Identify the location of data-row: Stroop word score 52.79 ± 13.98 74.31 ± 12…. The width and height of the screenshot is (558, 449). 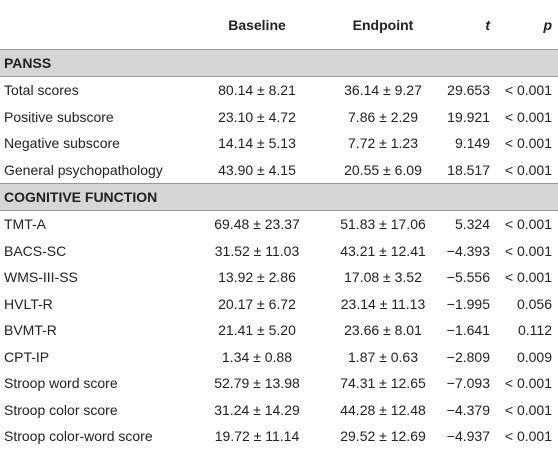
(279, 383).